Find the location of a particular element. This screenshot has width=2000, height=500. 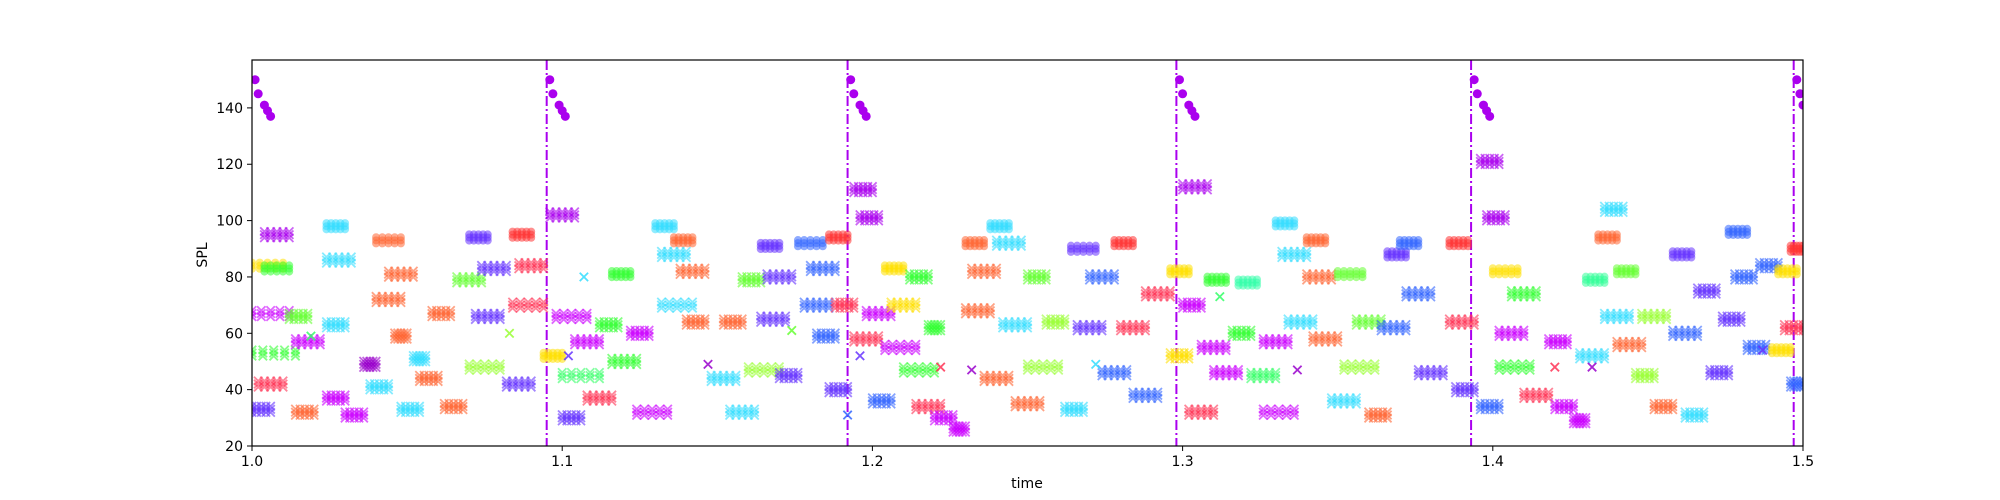

onset-marks is located at coordinates (1027, 98).